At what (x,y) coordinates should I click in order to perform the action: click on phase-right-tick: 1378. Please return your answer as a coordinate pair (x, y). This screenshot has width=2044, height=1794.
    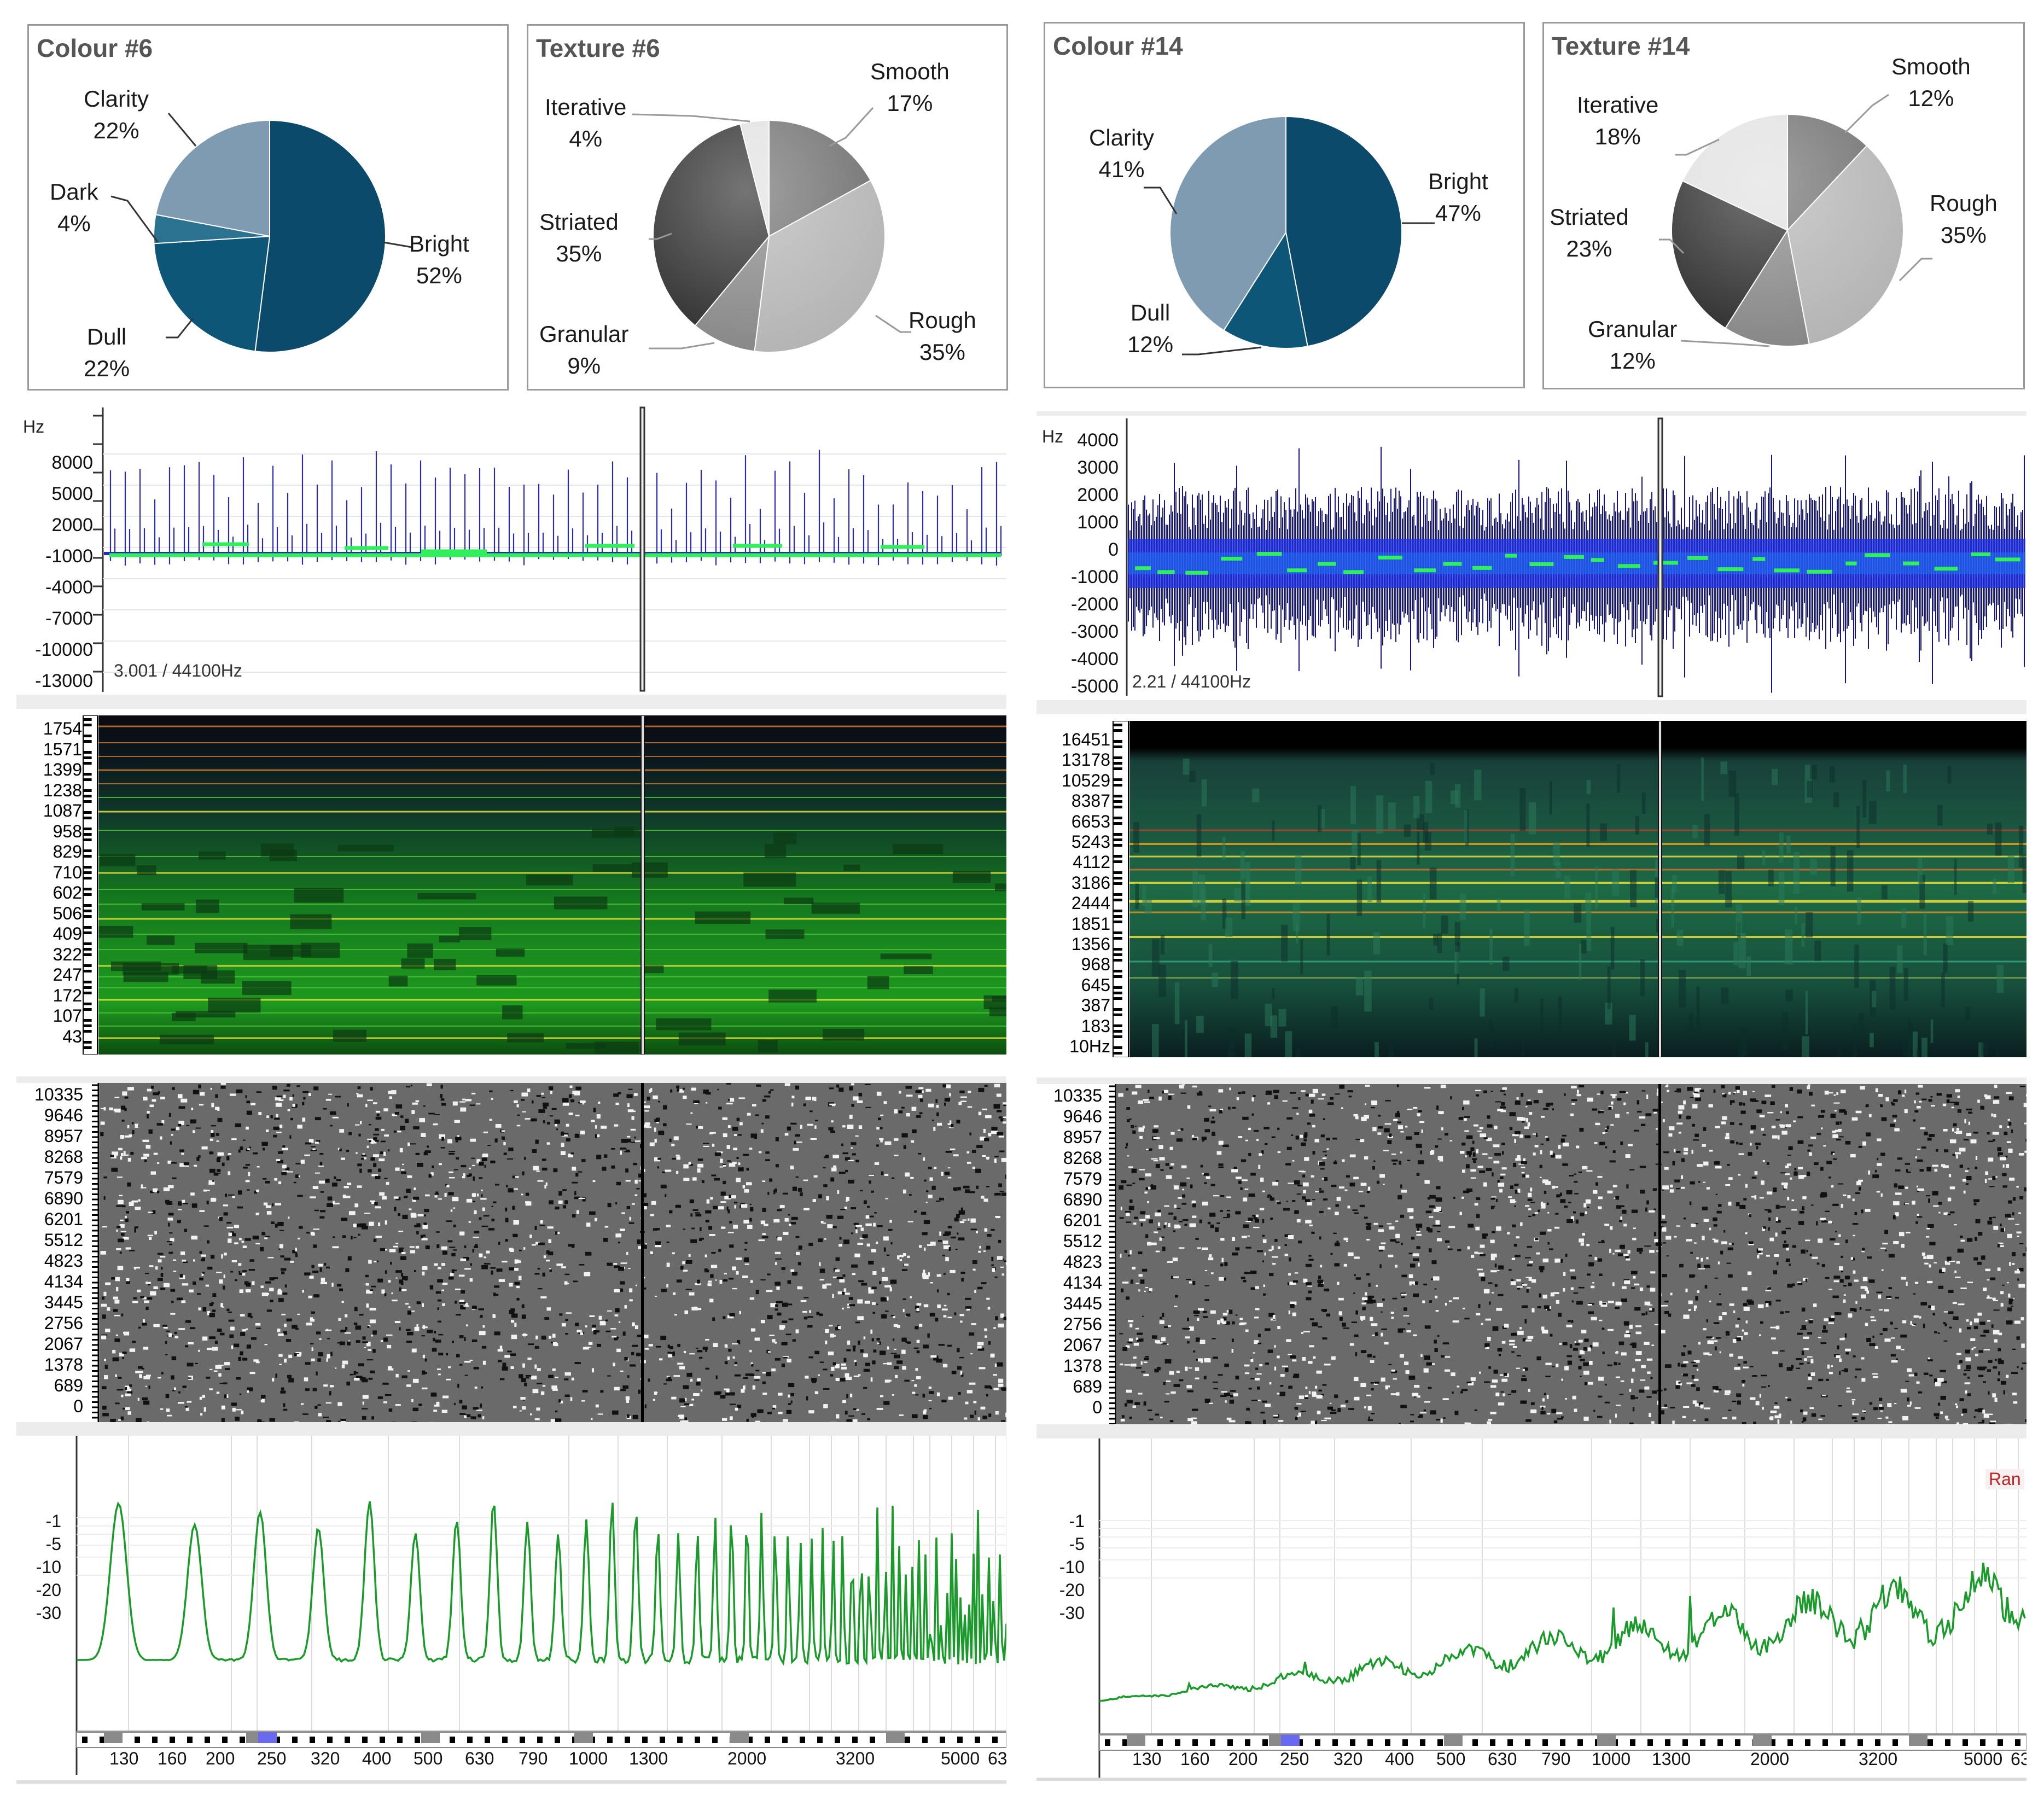
    Looking at the image, I should click on (1082, 1366).